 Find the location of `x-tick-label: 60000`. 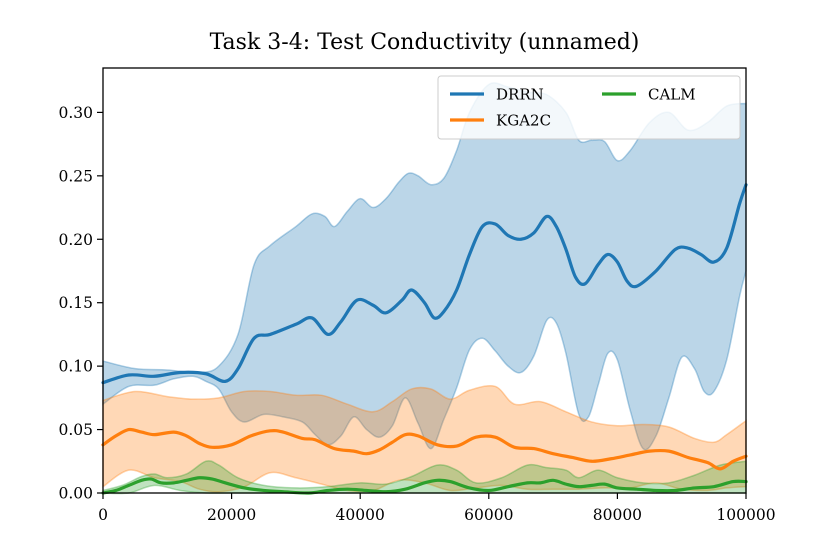

x-tick-label: 60000 is located at coordinates (488, 515).